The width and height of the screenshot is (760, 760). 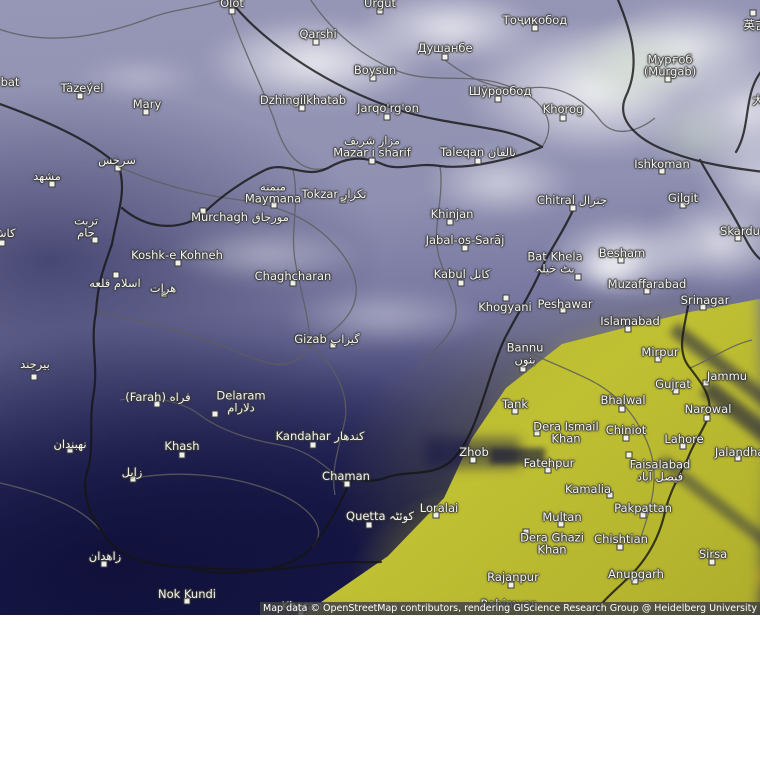 What do you see at coordinates (670, 65) in the screenshot?
I see `city-label: Мурғоб (Murgab)` at bounding box center [670, 65].